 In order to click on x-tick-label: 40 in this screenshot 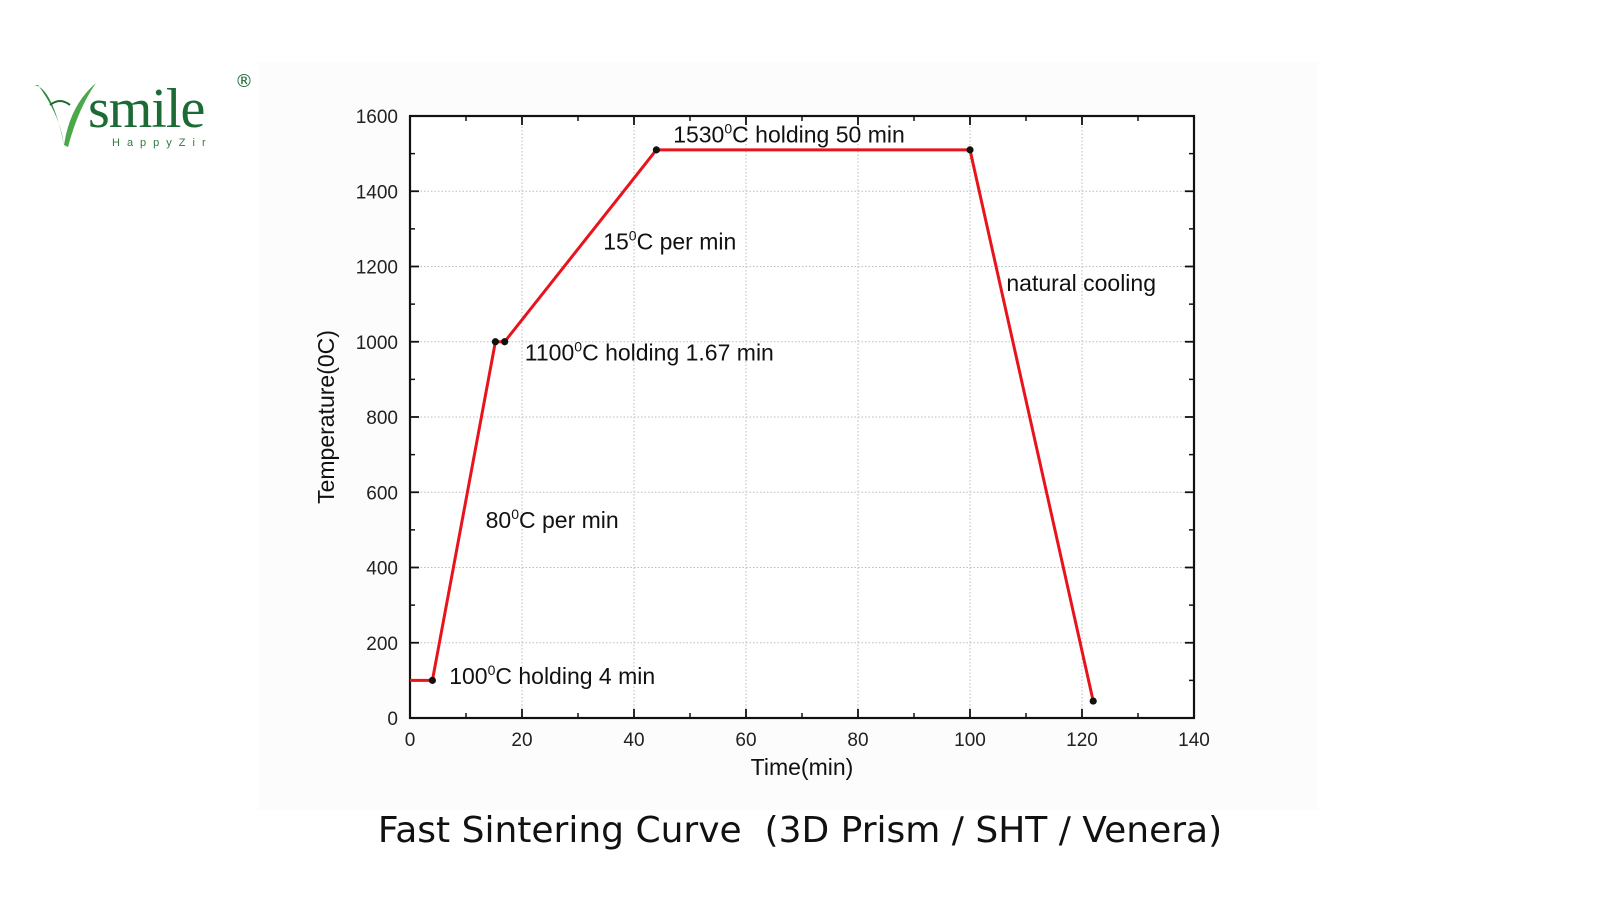, I will do `click(633, 740)`.